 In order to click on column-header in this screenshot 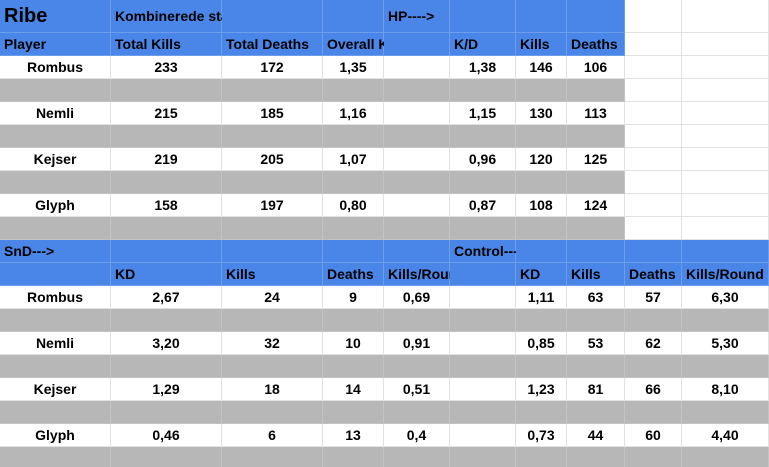, I will do `click(417, 44)`.